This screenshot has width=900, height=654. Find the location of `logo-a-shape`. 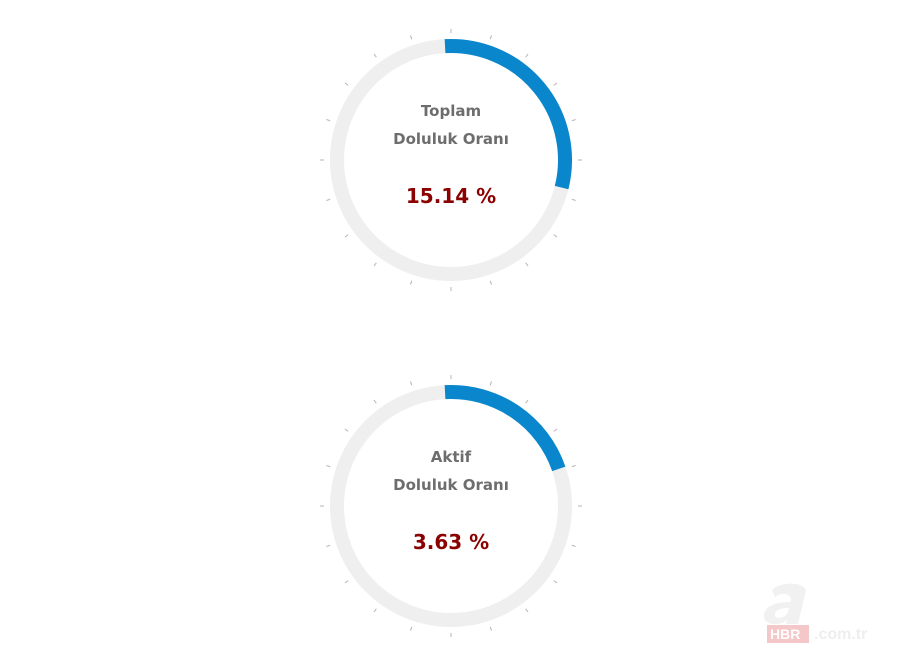

logo-a-shape is located at coordinates (785, 604).